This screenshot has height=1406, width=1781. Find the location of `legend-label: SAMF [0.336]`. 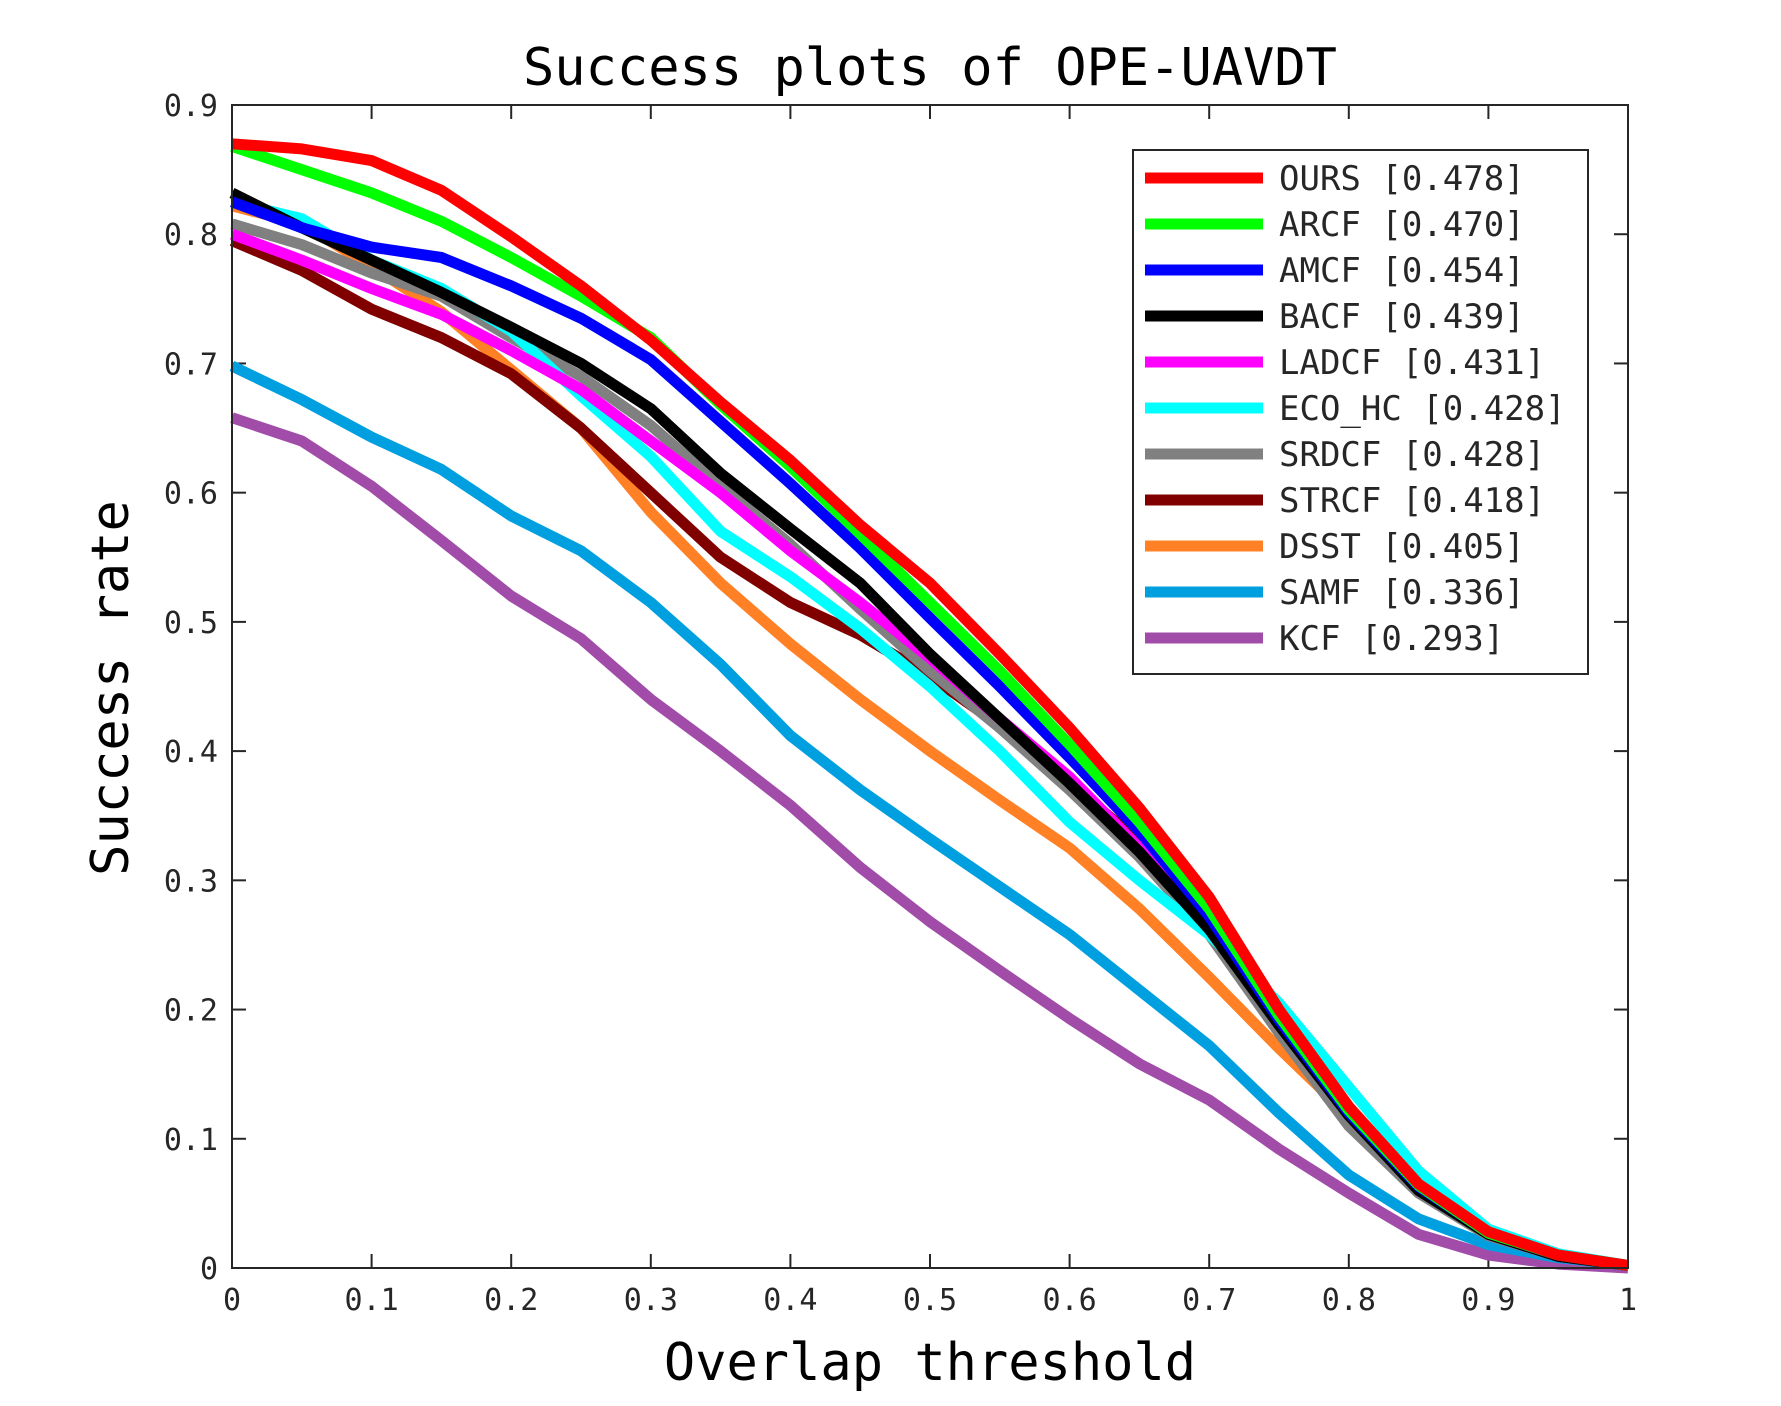

legend-label: SAMF [0.336] is located at coordinates (1402, 593).